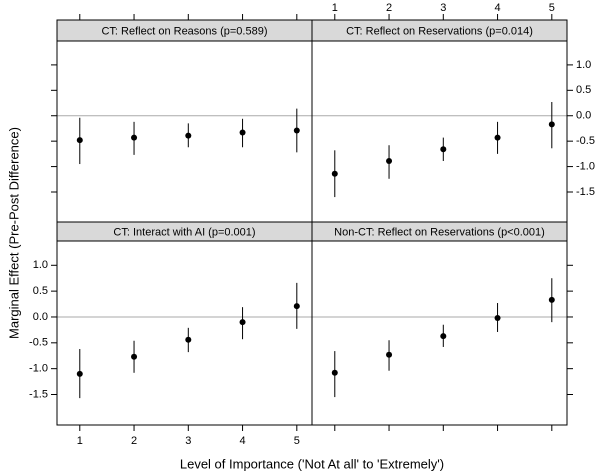 The image size is (600, 473). What do you see at coordinates (439, 31) in the screenshot?
I see `panel-title: CT: Reflect on Reservations (p=0.014)` at bounding box center [439, 31].